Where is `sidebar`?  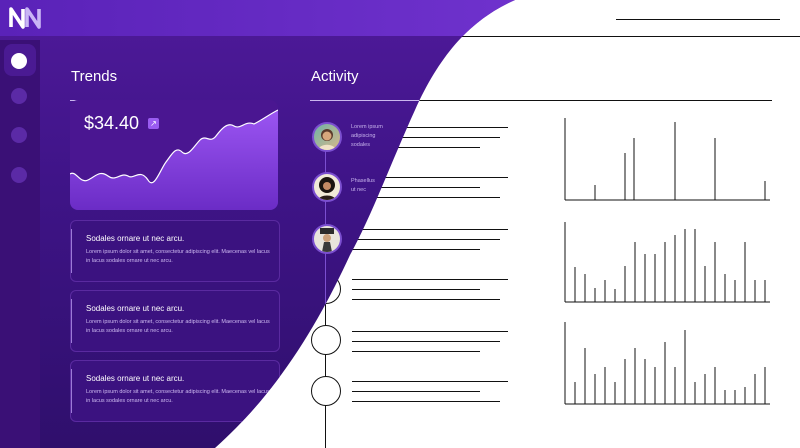
sidebar is located at coordinates (20, 244).